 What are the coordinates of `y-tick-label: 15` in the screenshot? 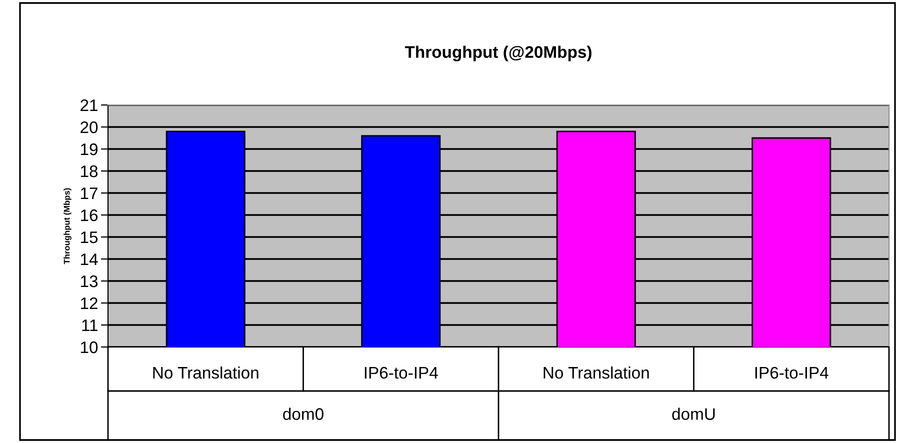 It's located at (89, 238).